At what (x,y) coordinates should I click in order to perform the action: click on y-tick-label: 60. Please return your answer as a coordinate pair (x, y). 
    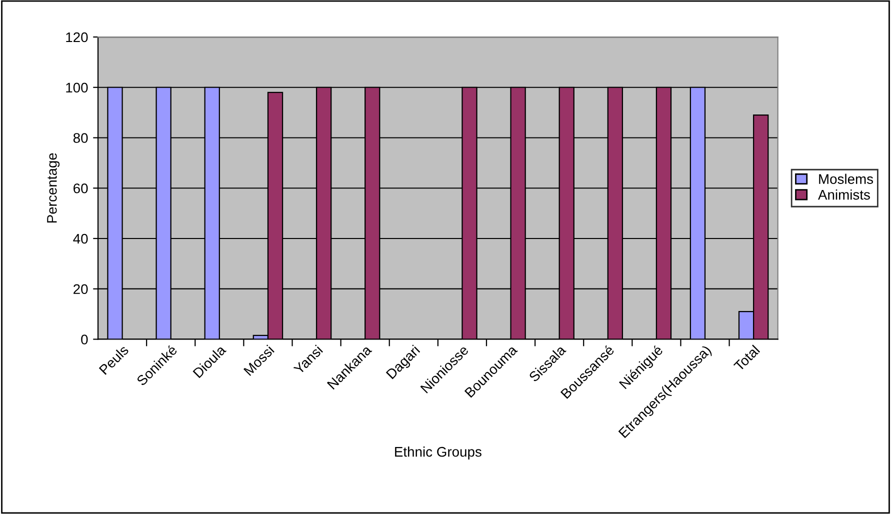
    Looking at the image, I should click on (81, 188).